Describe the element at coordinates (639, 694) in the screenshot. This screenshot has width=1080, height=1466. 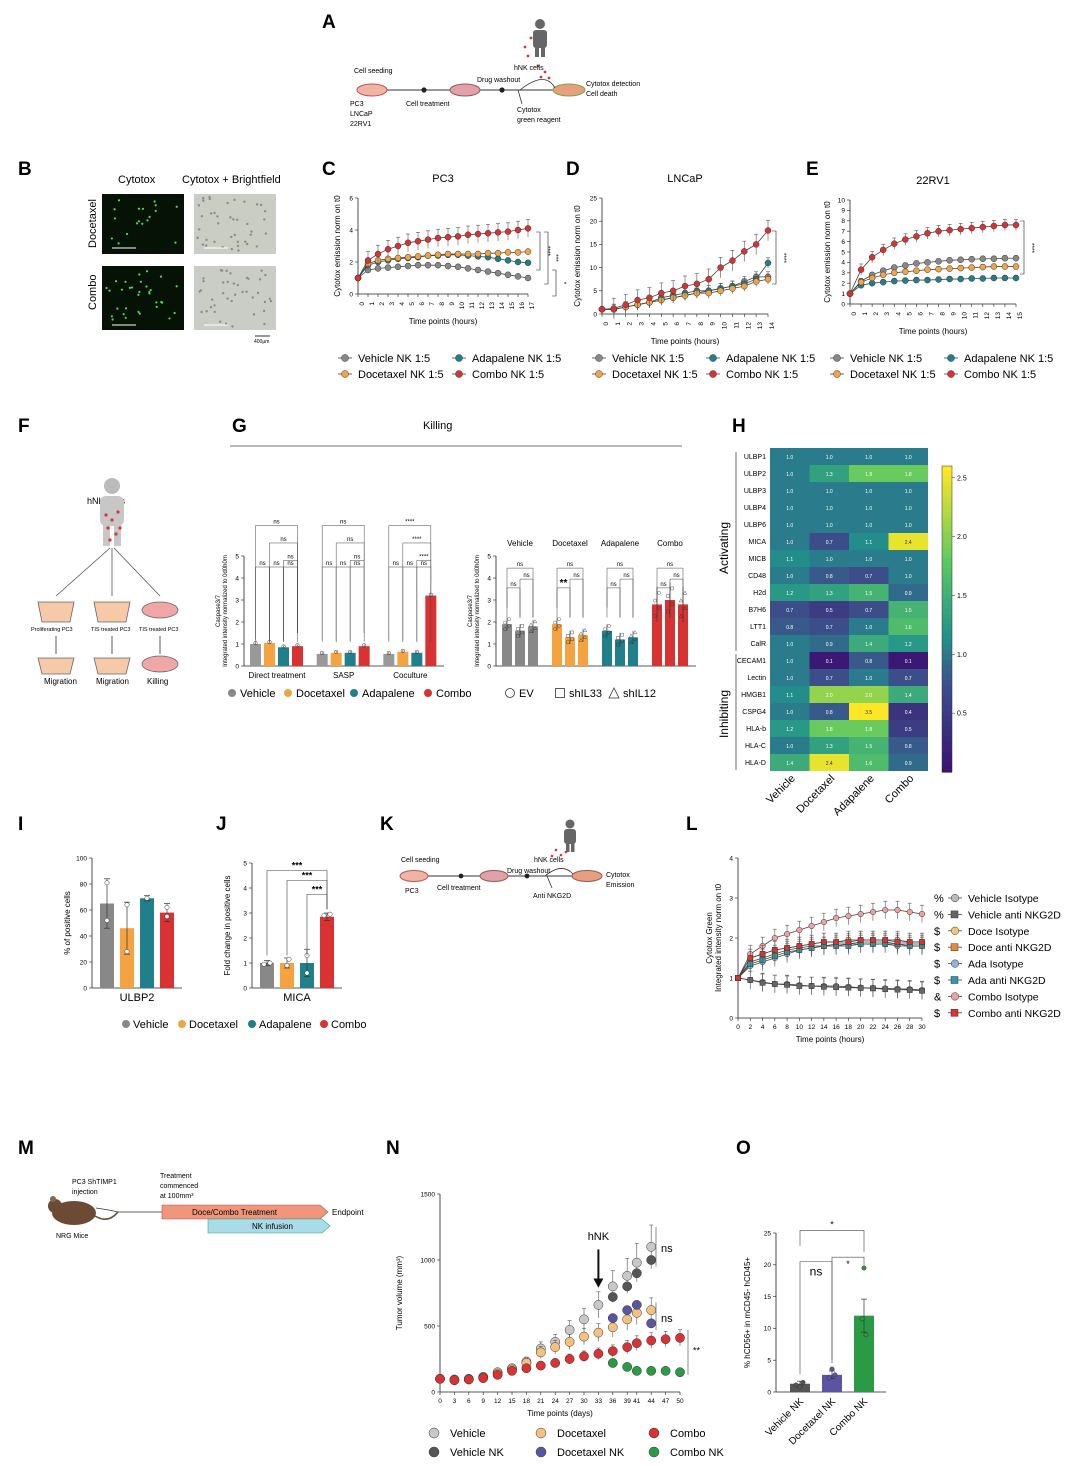
I see `legend-label: shIL12` at that location.